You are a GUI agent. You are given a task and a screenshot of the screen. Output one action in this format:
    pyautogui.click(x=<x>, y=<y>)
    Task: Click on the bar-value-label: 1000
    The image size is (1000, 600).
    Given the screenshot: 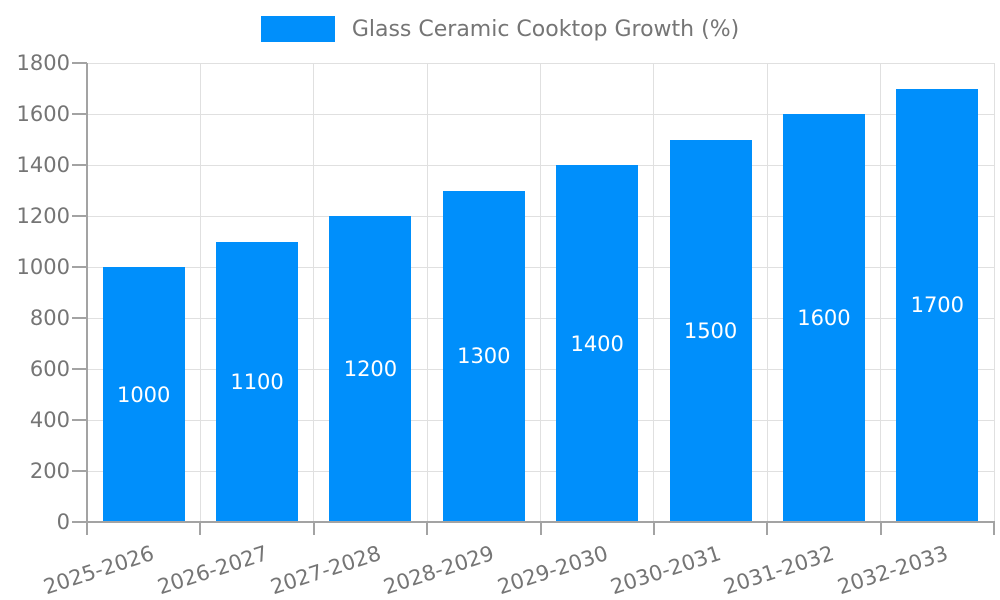 What is the action you would take?
    pyautogui.click(x=143, y=394)
    